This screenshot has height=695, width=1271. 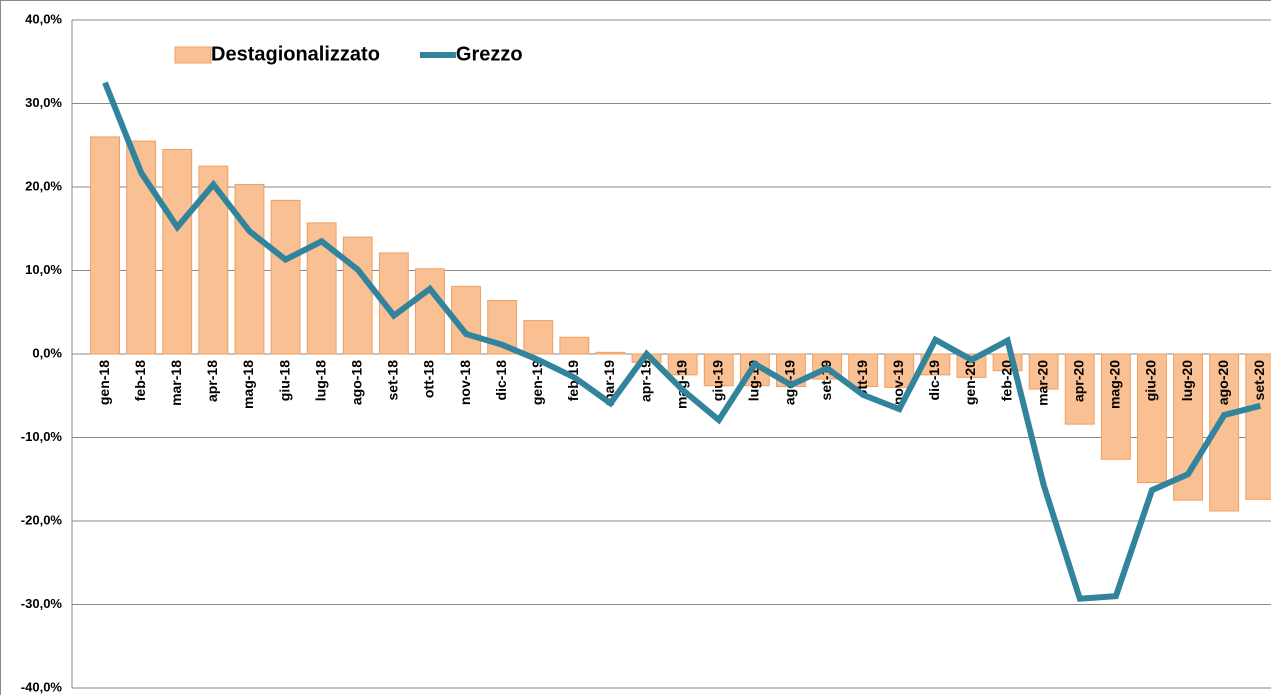 What do you see at coordinates (320, 380) in the screenshot?
I see `x-tick-label: lug-18` at bounding box center [320, 380].